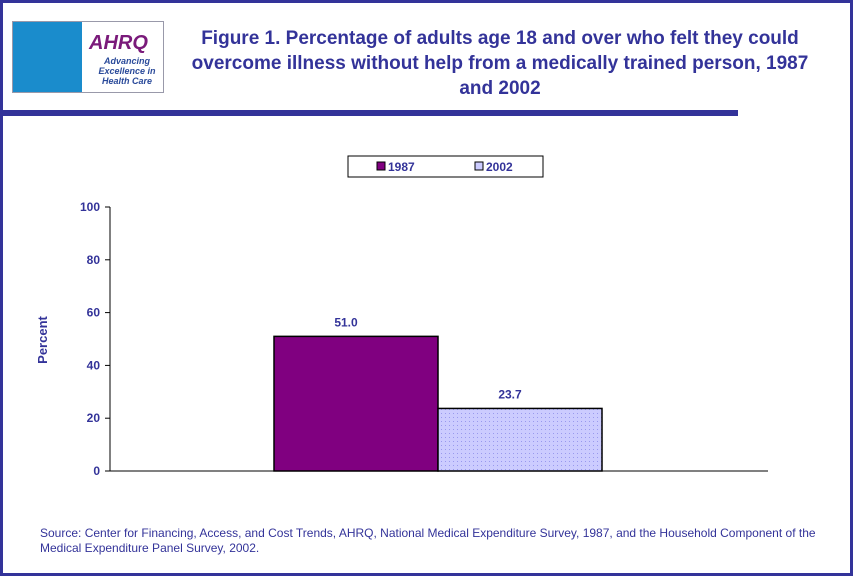 The image size is (853, 576). I want to click on y-tick-label: 20, so click(94, 418).